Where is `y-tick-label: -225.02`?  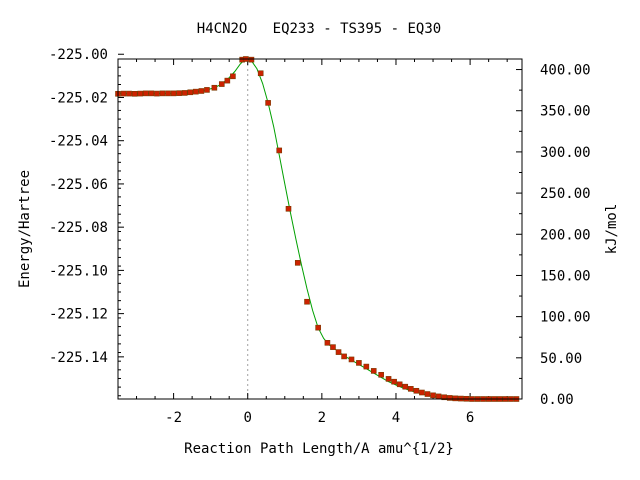
y-tick-label: -225.02 is located at coordinates (78, 98).